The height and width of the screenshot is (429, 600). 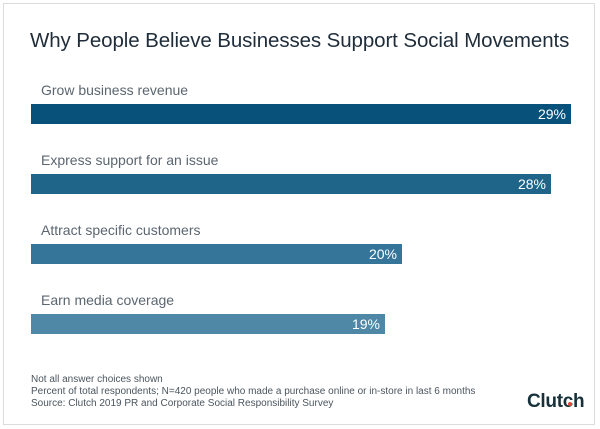 What do you see at coordinates (208, 324) in the screenshot?
I see `bar-earn-media: 19%` at bounding box center [208, 324].